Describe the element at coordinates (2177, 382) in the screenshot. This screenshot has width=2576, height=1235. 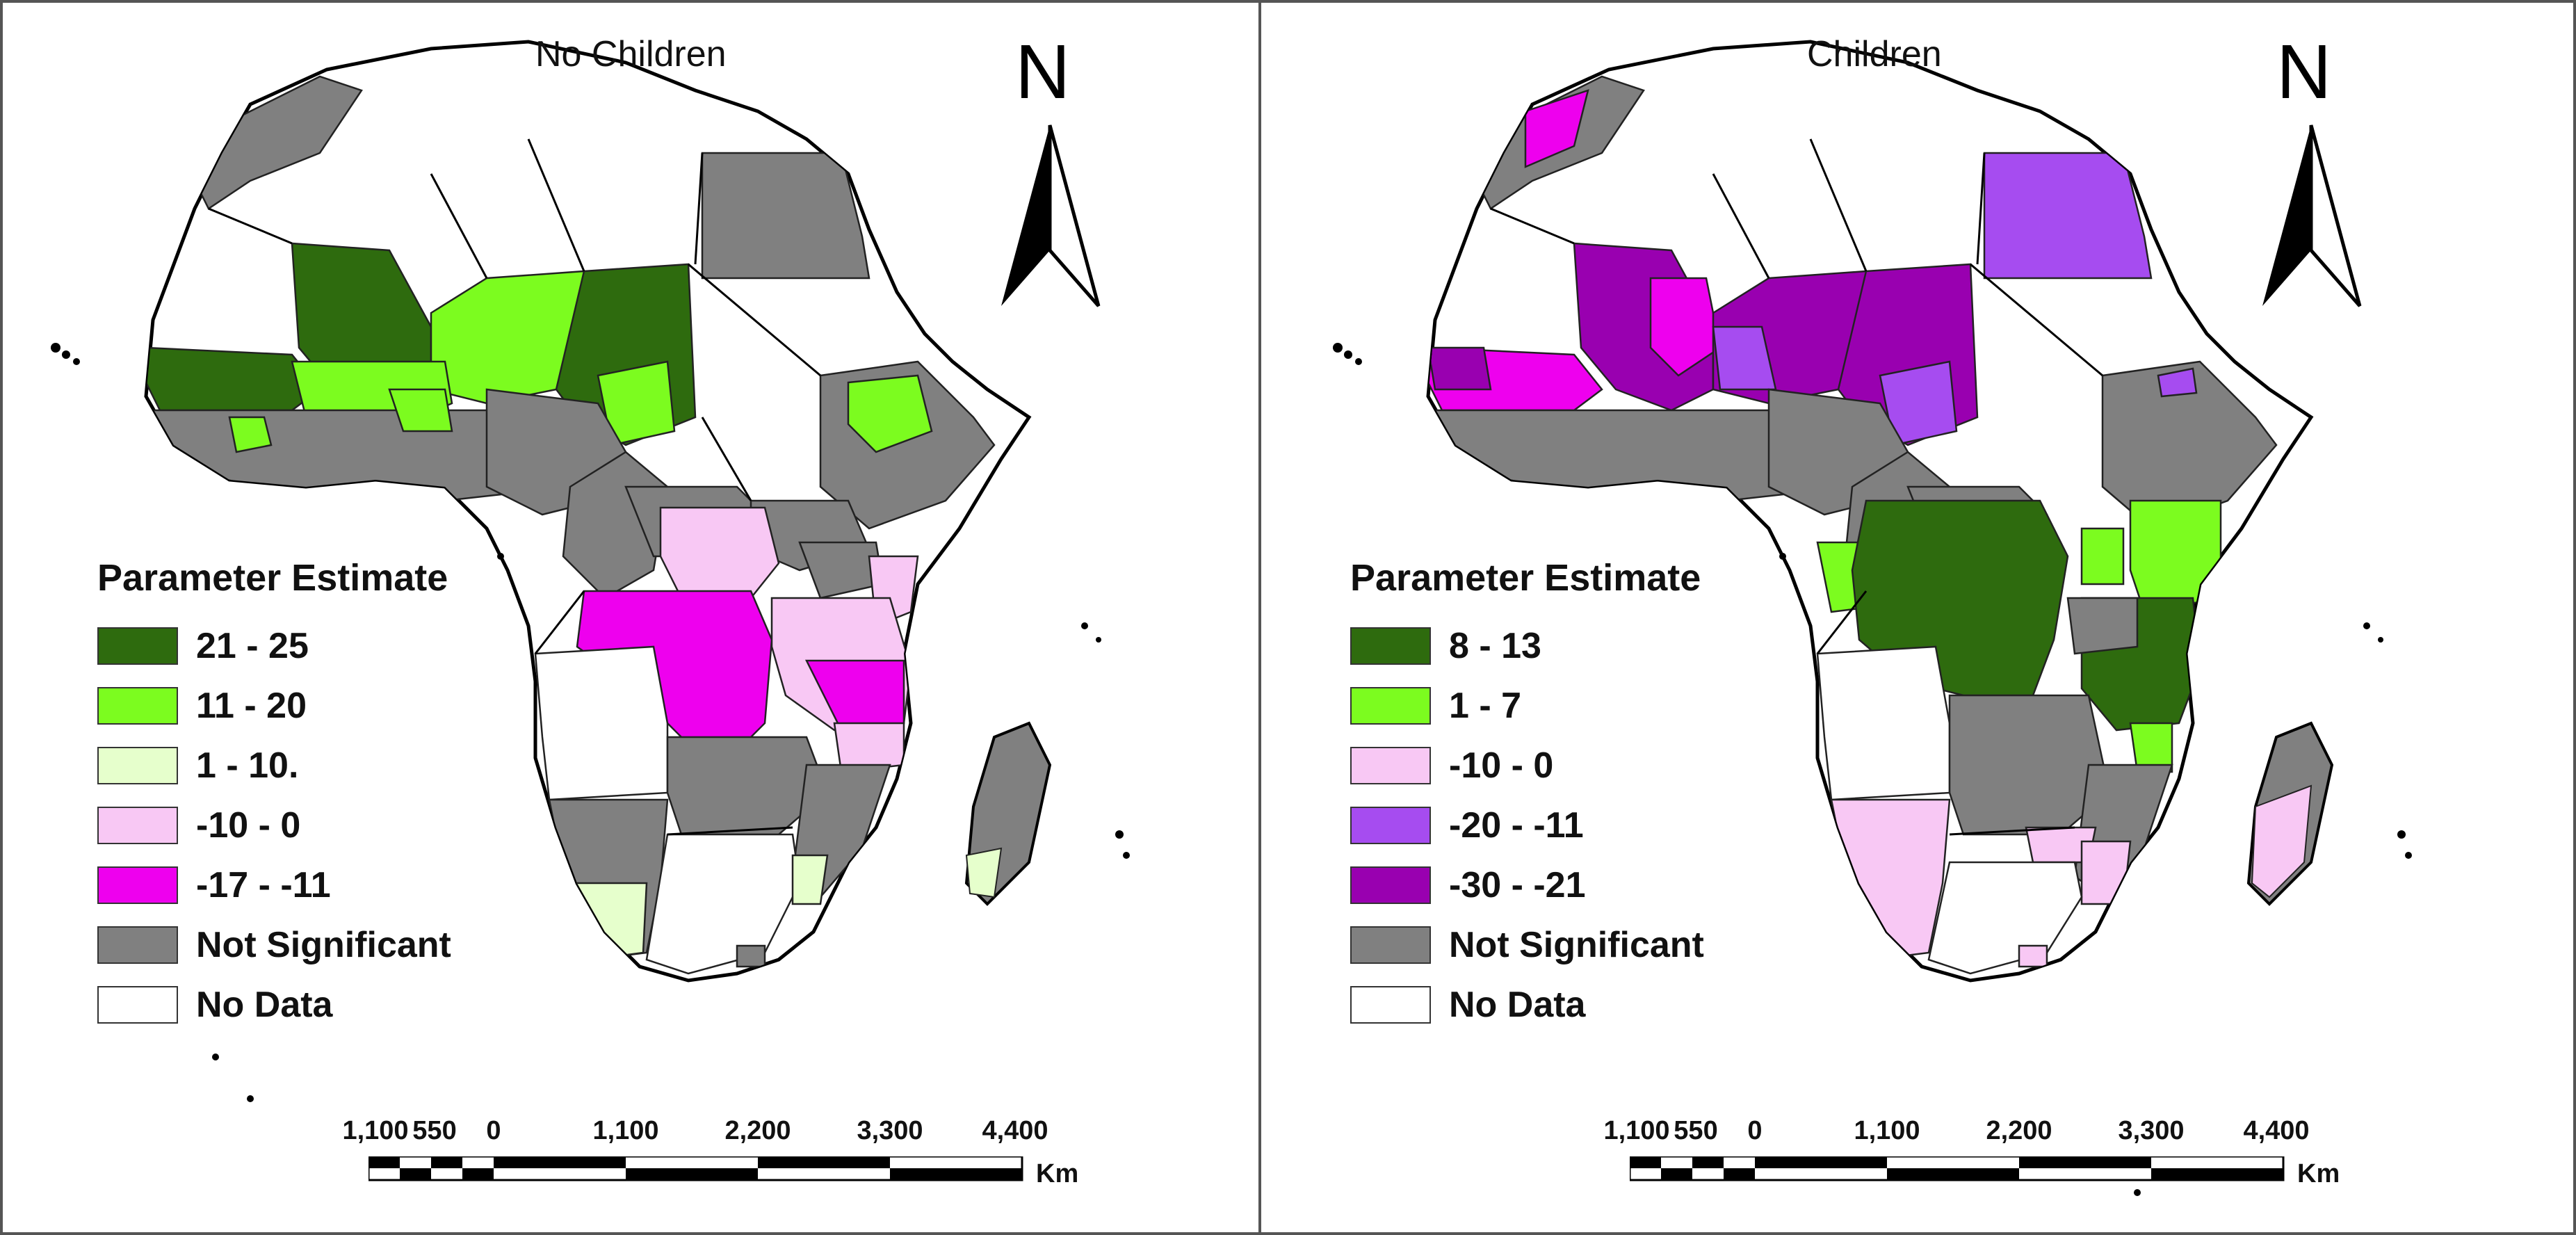
I see `region-eritrea-violet` at that location.